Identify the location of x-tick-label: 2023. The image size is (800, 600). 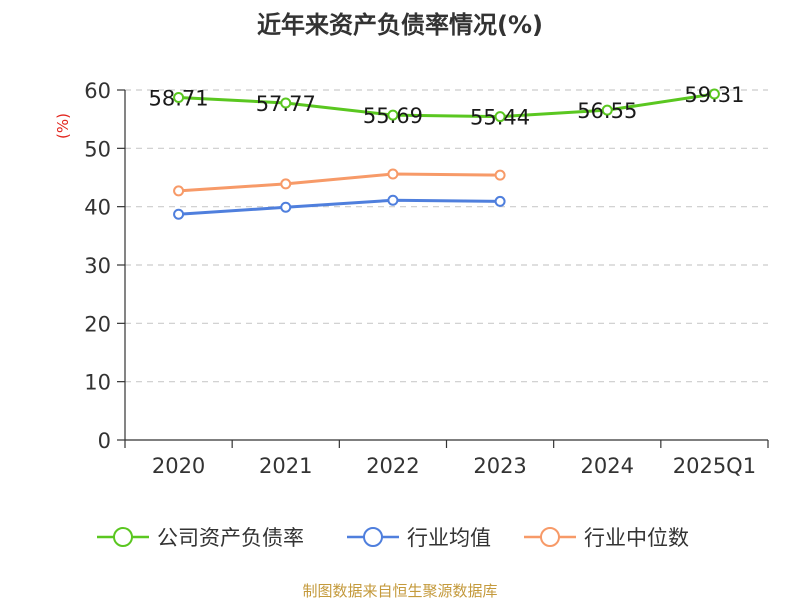
(499, 466).